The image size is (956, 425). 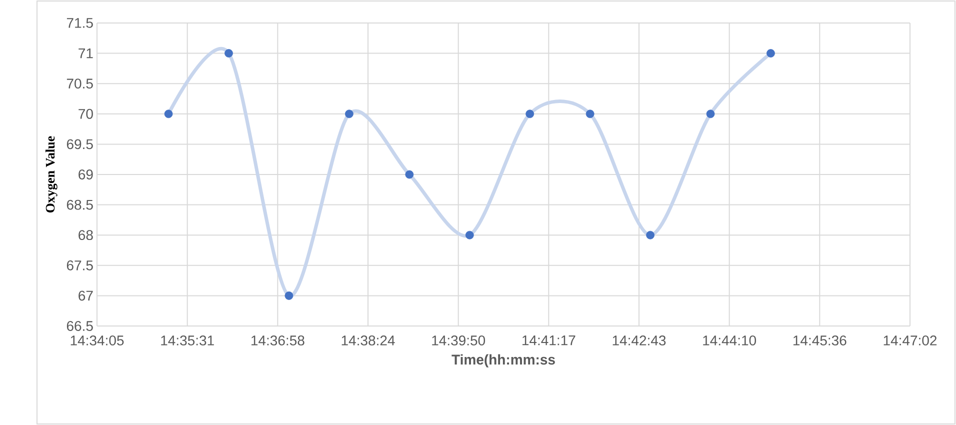 What do you see at coordinates (639, 341) in the screenshot?
I see `x-tick-label: 14:42:43` at bounding box center [639, 341].